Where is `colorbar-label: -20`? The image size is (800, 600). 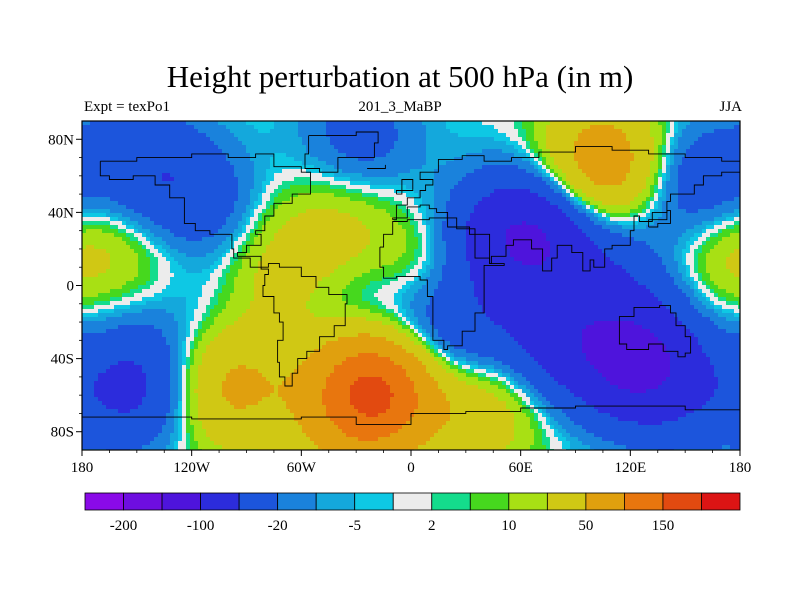 colorbar-label: -20 is located at coordinates (278, 526).